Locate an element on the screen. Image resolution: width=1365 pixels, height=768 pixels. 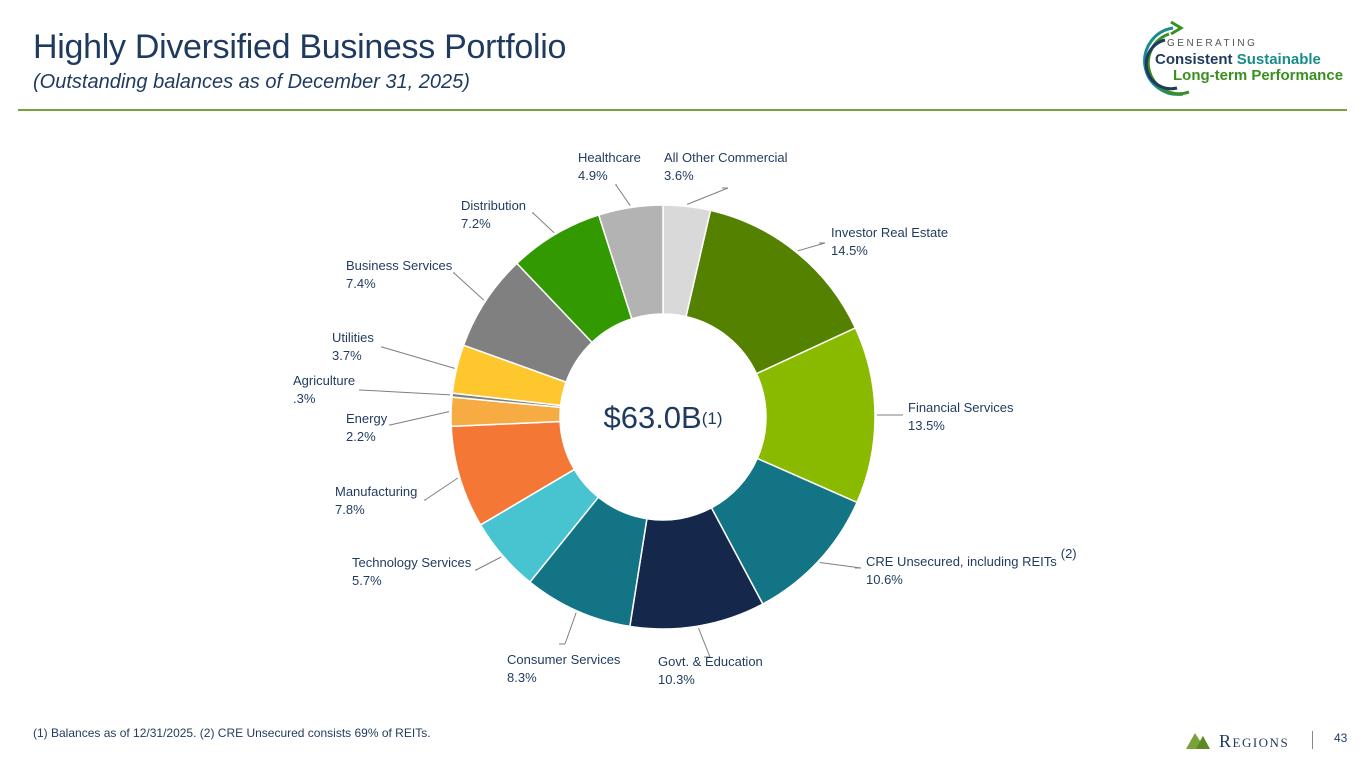
slice-label: Energy is located at coordinates (367, 418).